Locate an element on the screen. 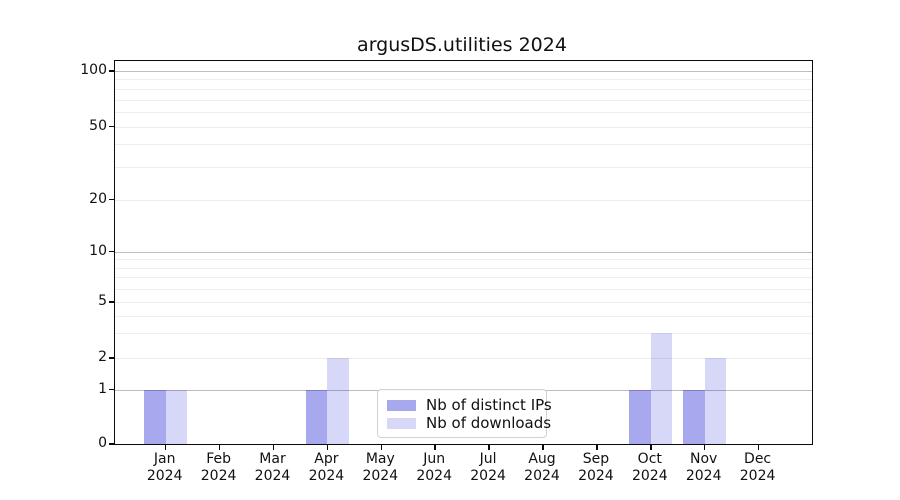 This screenshot has width=900, height=500. x-tick-label: Sep 2024 is located at coordinates (596, 468).